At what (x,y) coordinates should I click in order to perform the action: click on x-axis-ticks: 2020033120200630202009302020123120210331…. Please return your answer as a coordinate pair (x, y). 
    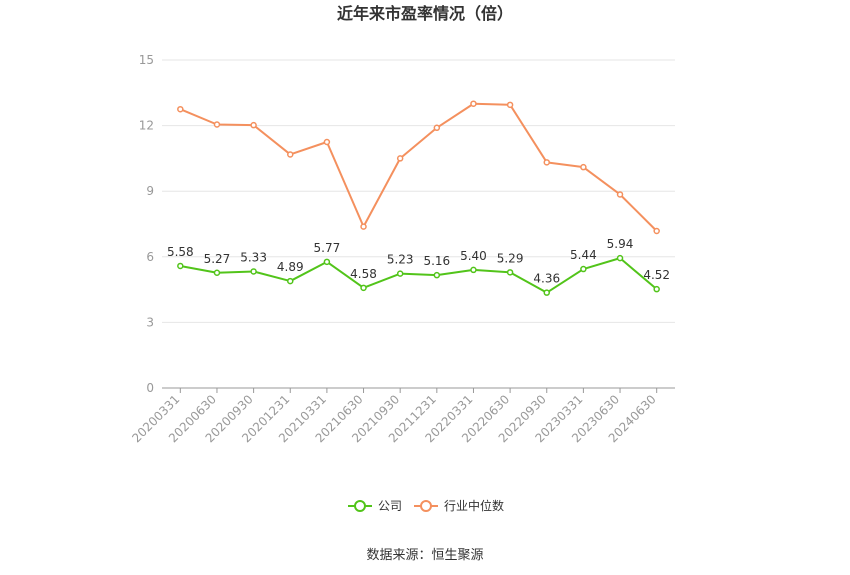
    Looking at the image, I should click on (394, 416).